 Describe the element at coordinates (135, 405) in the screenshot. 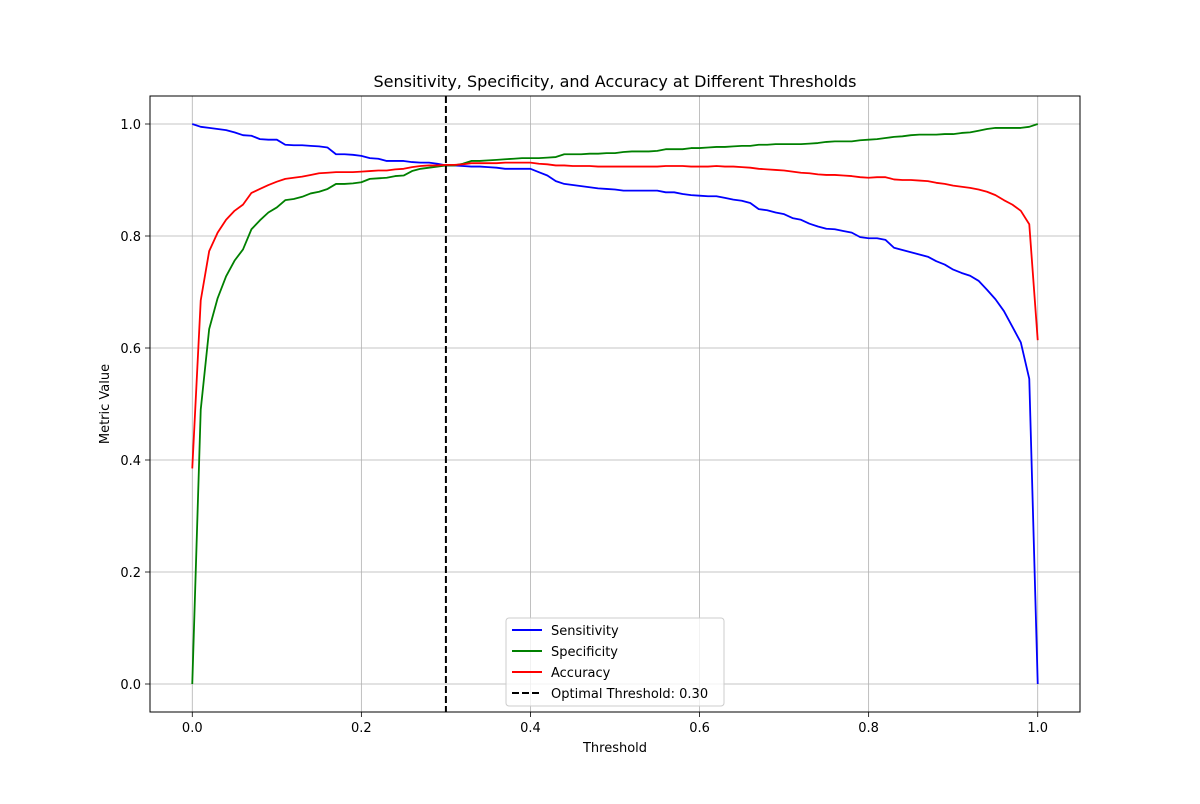

I see `y-ticks: 0.0 0.2 0.4 0.6 0.8 1.0` at that location.